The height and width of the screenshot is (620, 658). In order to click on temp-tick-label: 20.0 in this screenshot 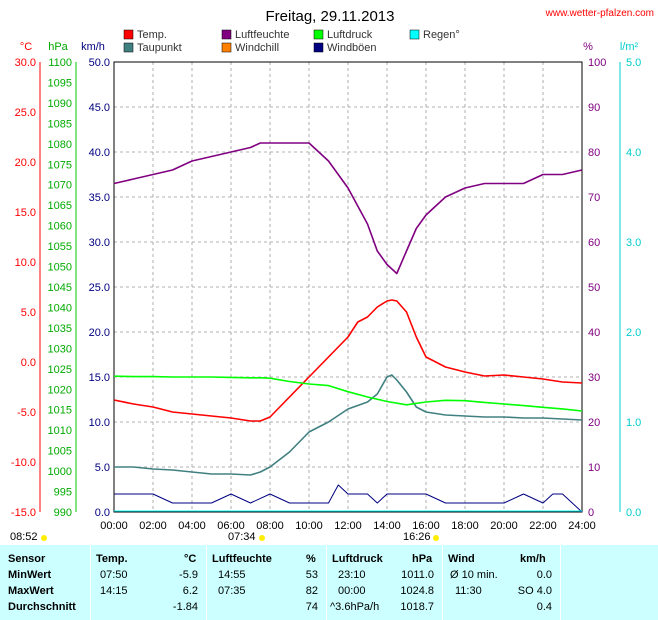, I will do `click(25, 163)`.